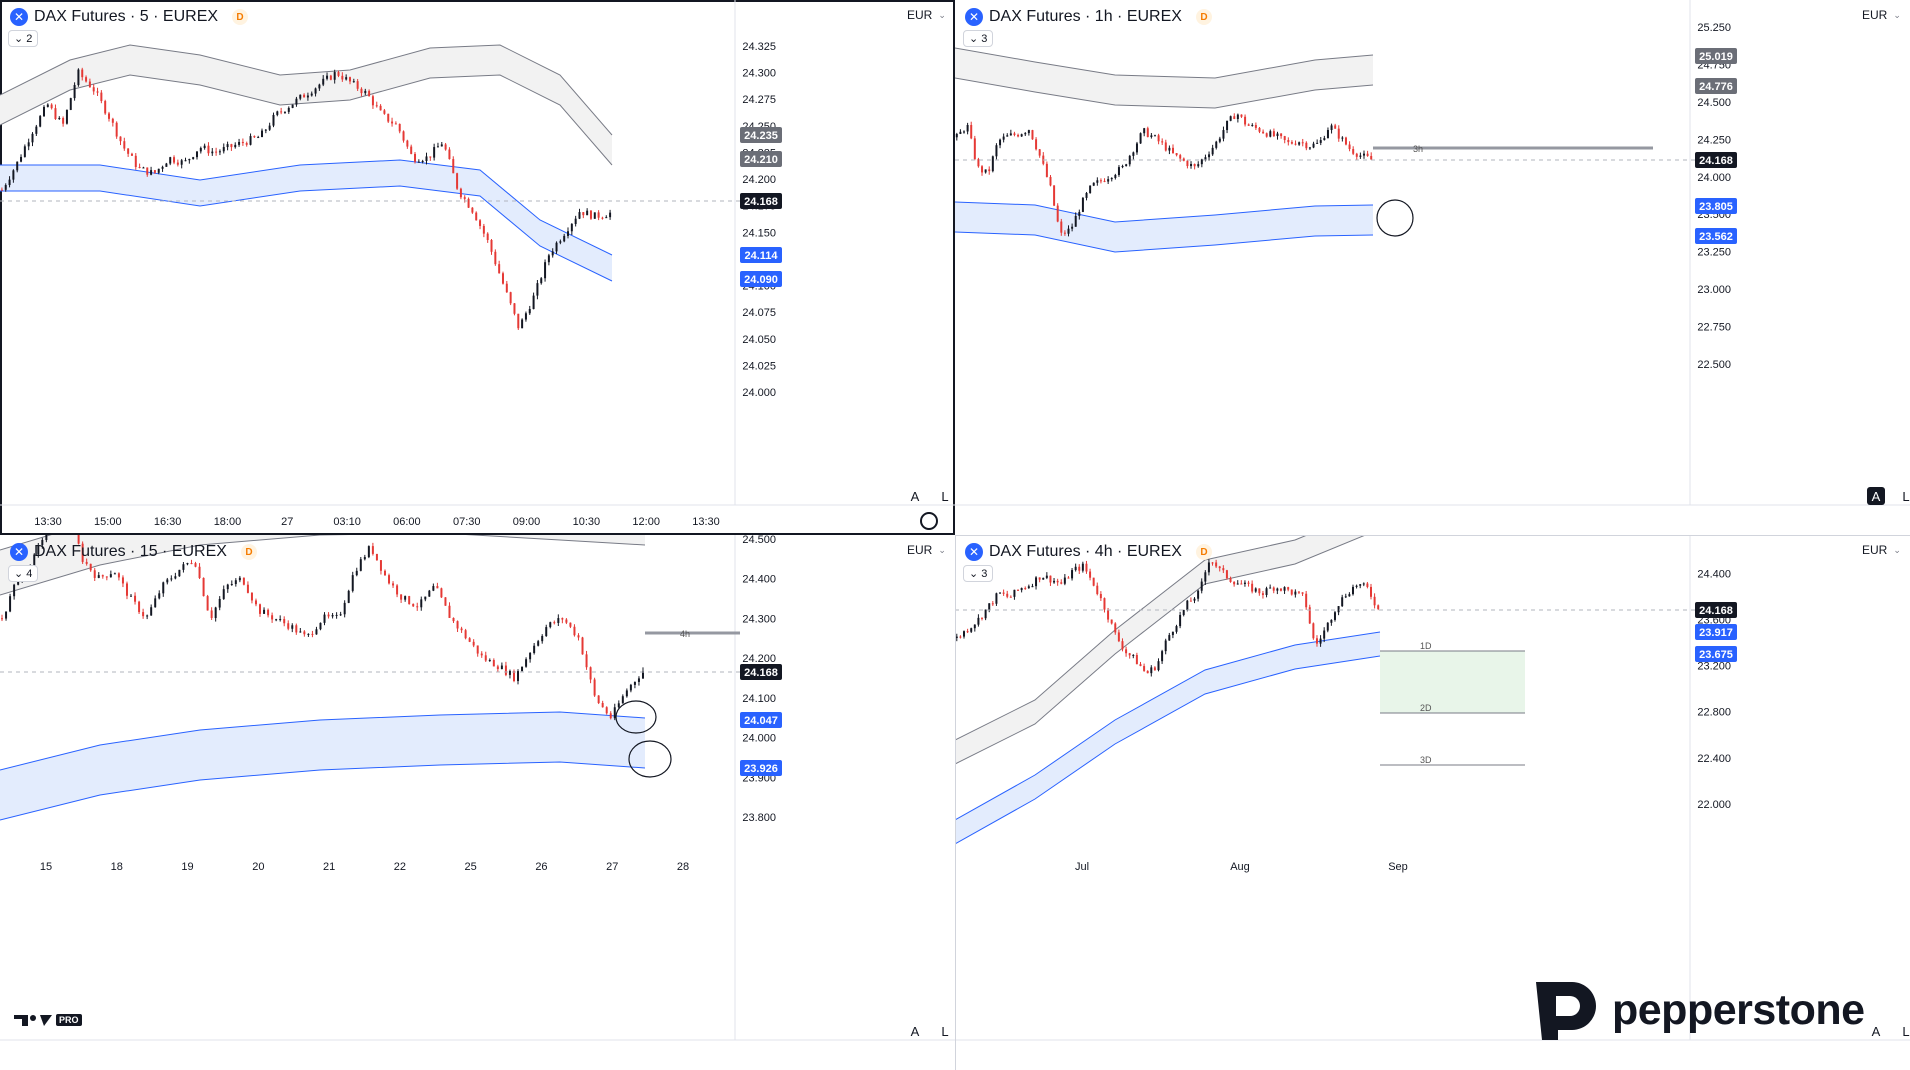  I want to click on price-tick-label: 23.000, so click(1714, 290).